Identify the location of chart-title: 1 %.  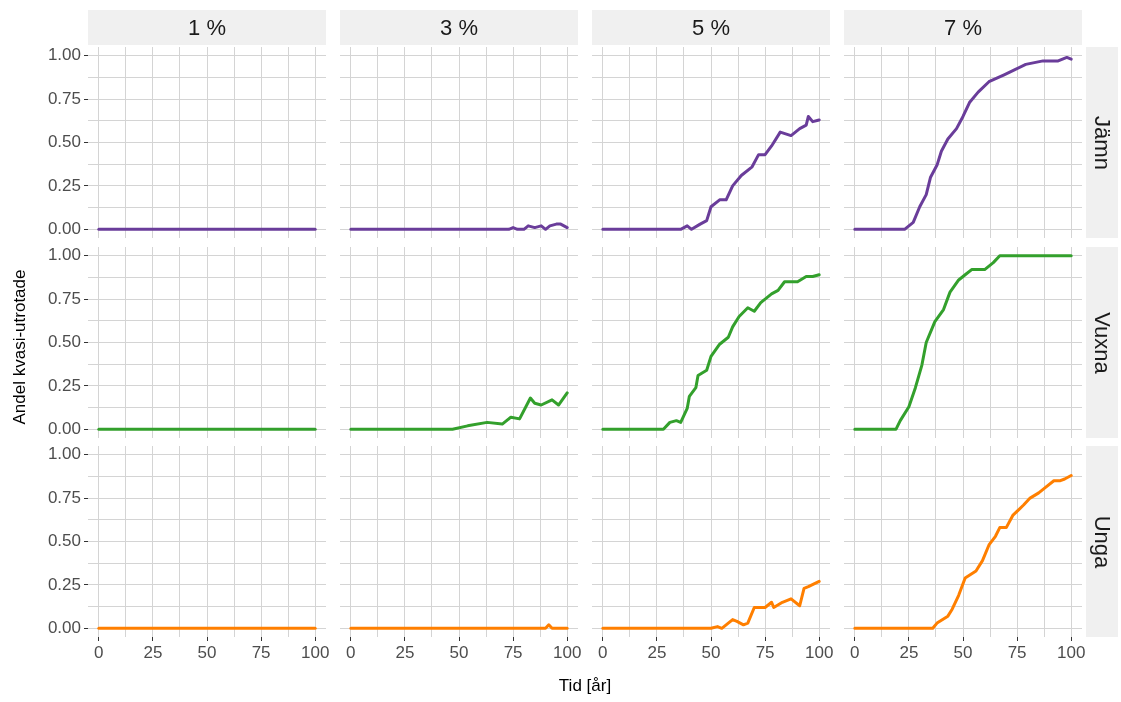
(207, 27).